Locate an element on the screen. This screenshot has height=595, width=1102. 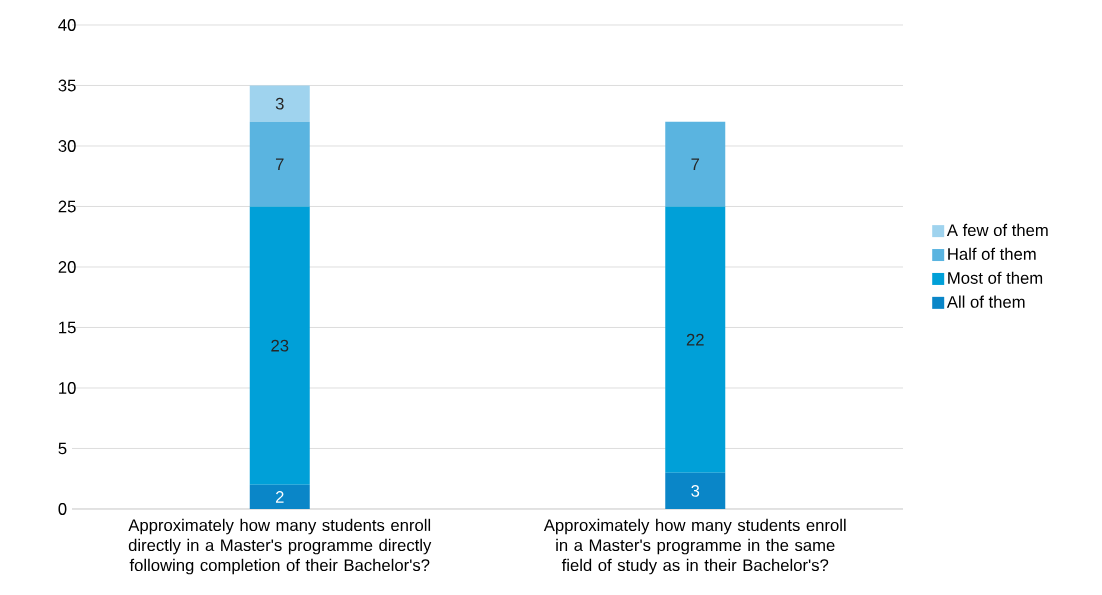
y-tick-label: 10 is located at coordinates (67, 388).